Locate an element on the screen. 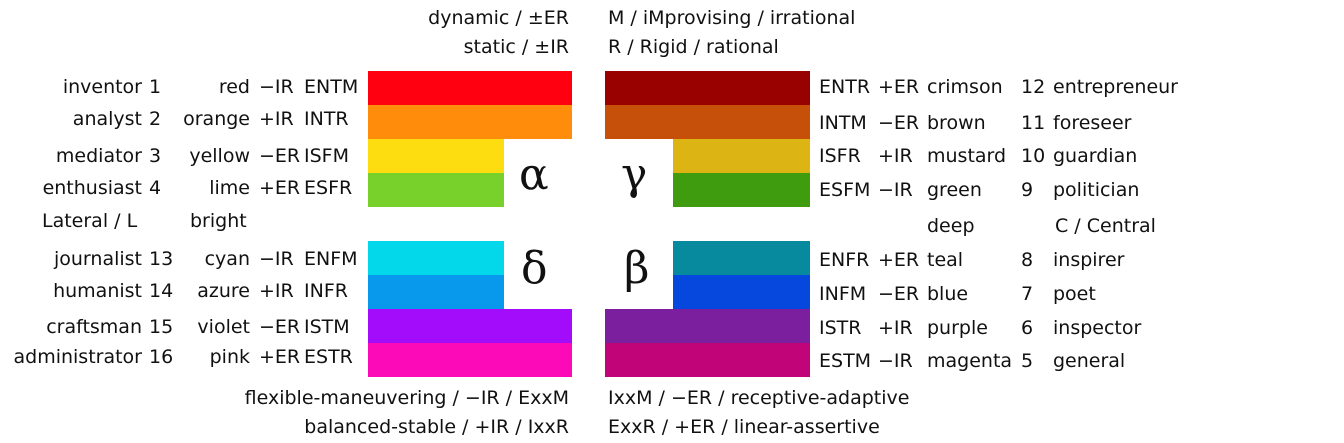 Image resolution: width=1344 pixels, height=443 pixels. left-color-label: orange is located at coordinates (216, 119).